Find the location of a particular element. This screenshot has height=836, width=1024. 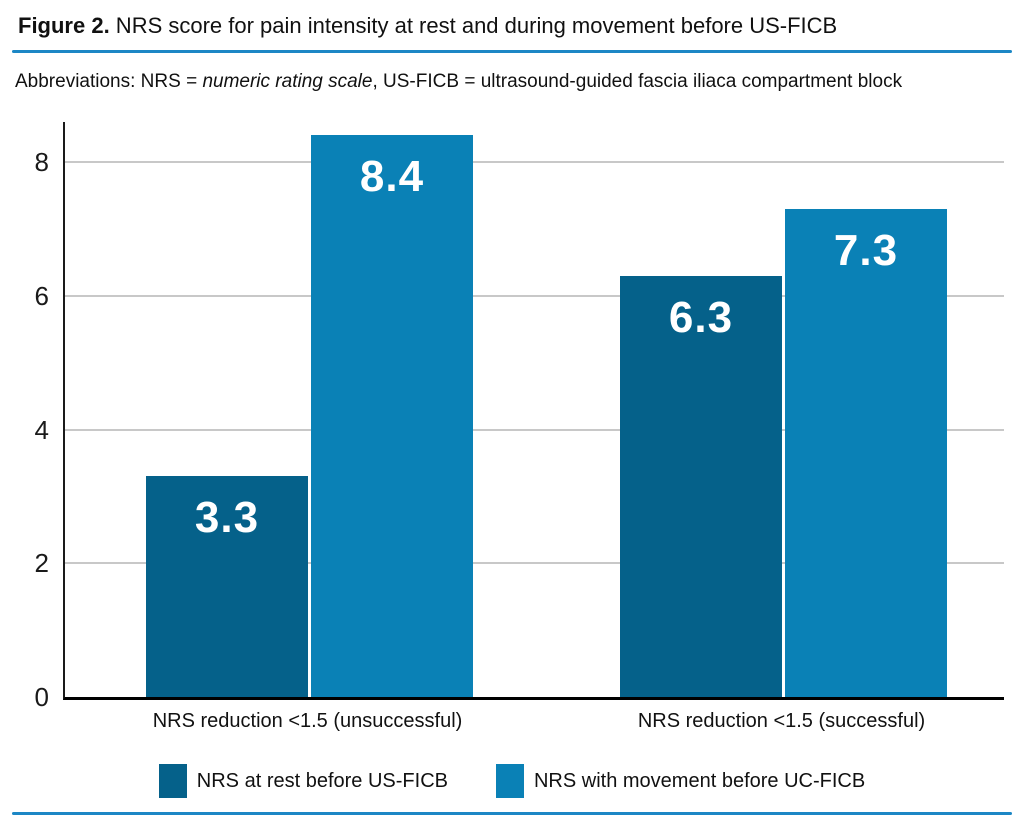

bar-value-label: 8.4 is located at coordinates (392, 177).